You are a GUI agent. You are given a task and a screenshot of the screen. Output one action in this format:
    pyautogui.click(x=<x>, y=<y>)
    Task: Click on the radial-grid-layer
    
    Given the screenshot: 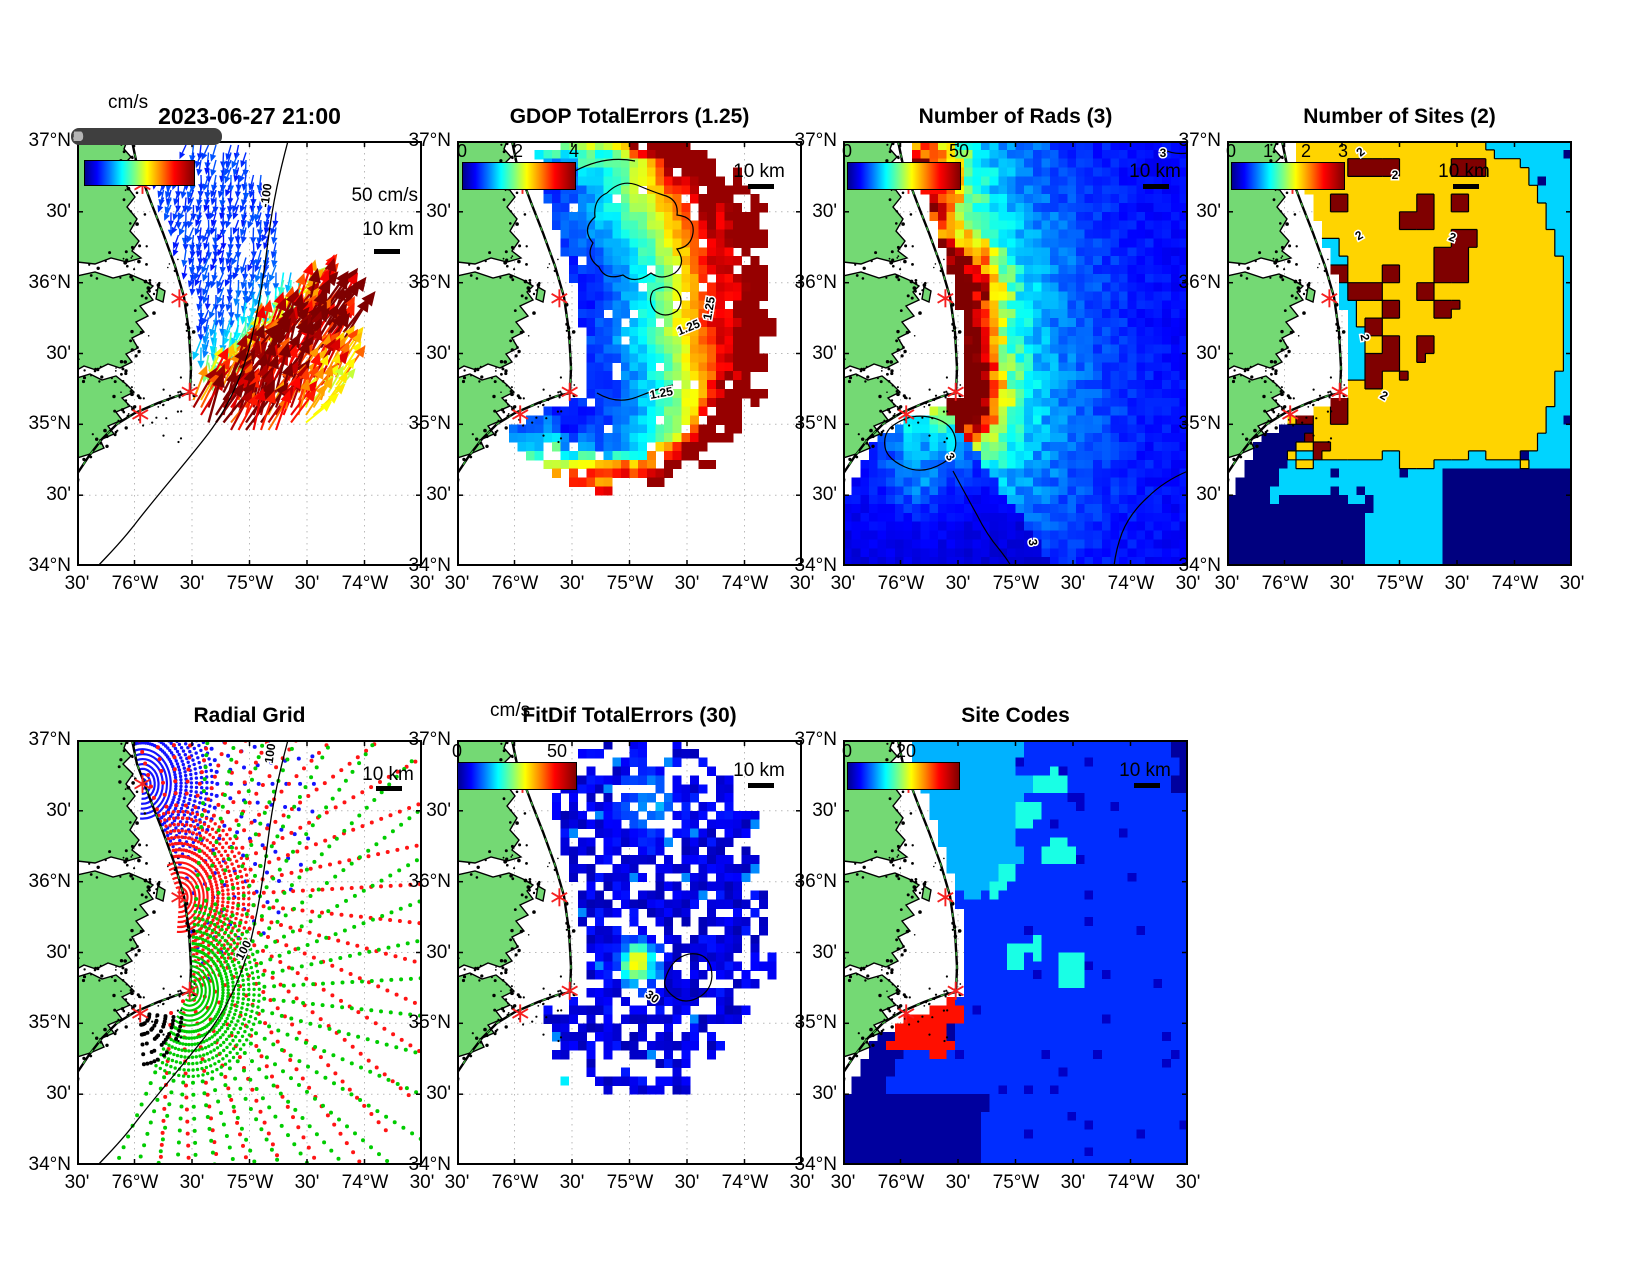 What is the action you would take?
    pyautogui.click(x=269, y=952)
    